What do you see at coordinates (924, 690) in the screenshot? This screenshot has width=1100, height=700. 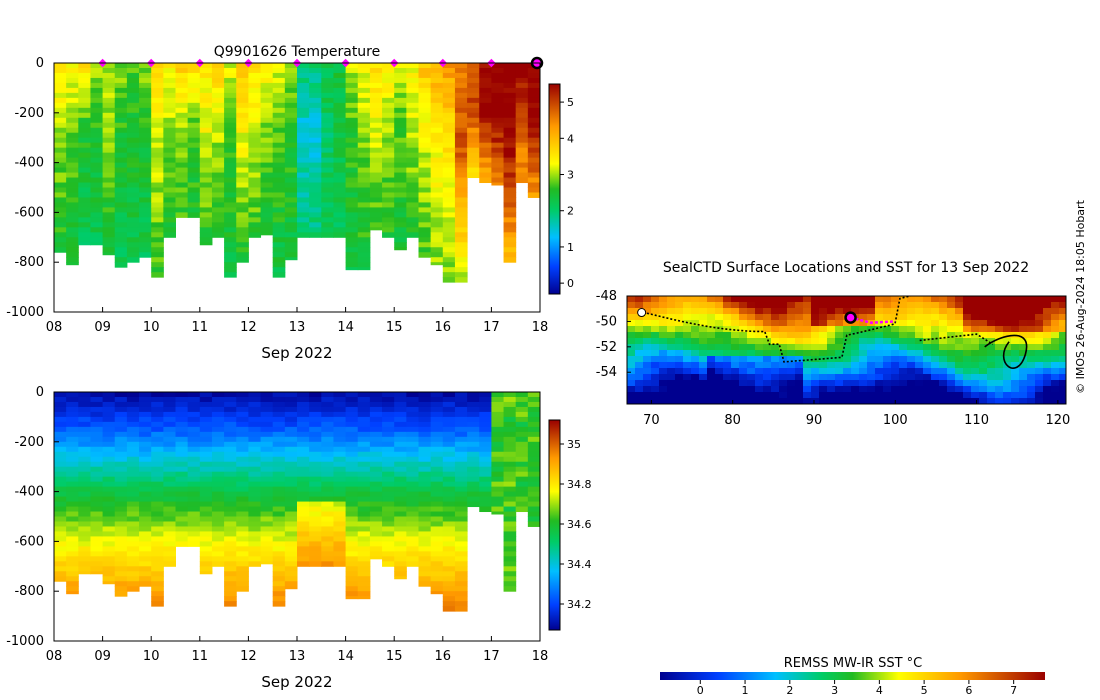 I see `colorbar-tick-label: 5` at bounding box center [924, 690].